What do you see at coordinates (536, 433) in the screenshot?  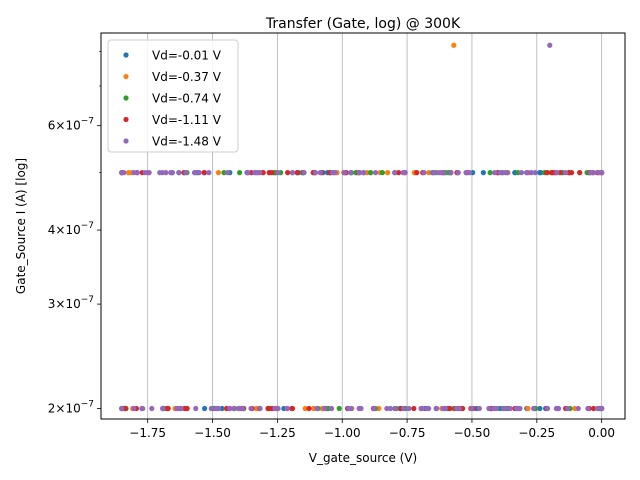 I see `x-tick-label: −0.25` at bounding box center [536, 433].